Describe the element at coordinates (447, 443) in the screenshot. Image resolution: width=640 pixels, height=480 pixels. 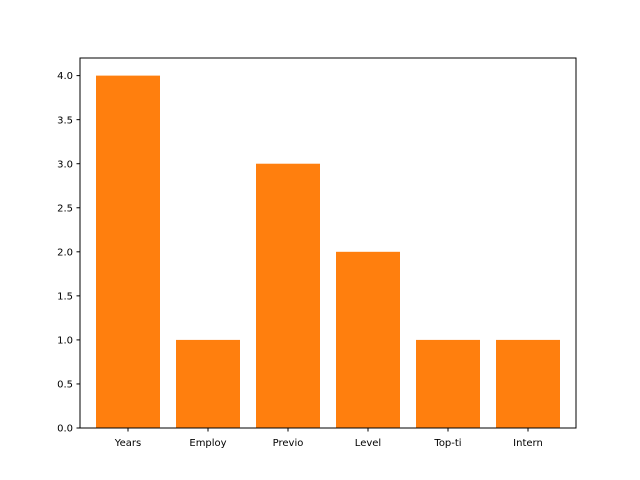
I see `x-tick-label: Top-ti` at that location.